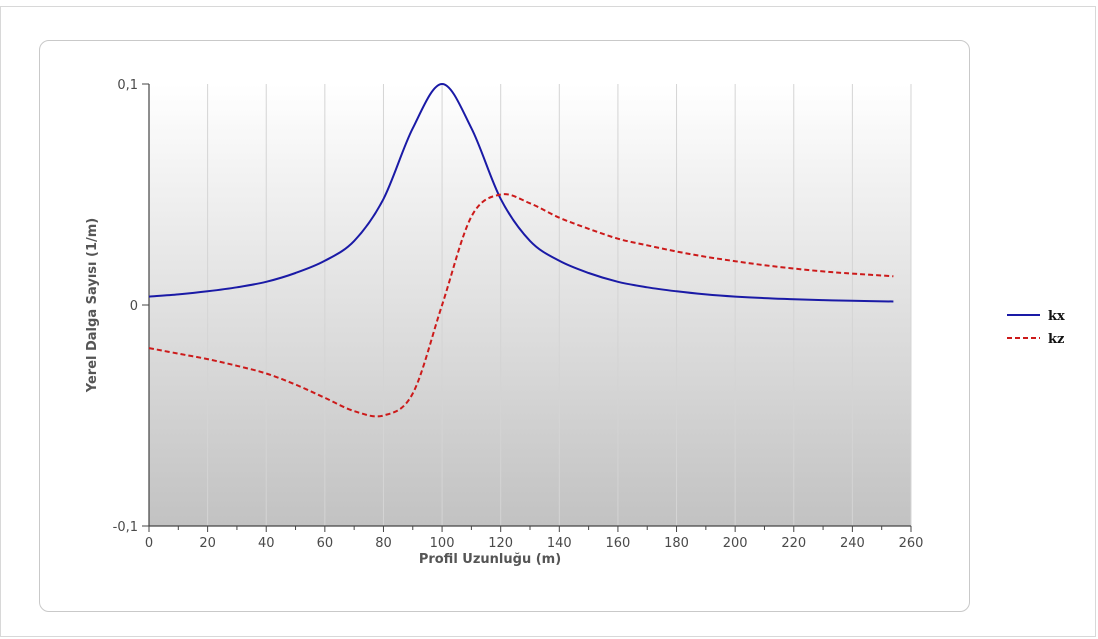 This screenshot has width=1098, height=639. I want to click on x-tick-label: 160, so click(618, 543).